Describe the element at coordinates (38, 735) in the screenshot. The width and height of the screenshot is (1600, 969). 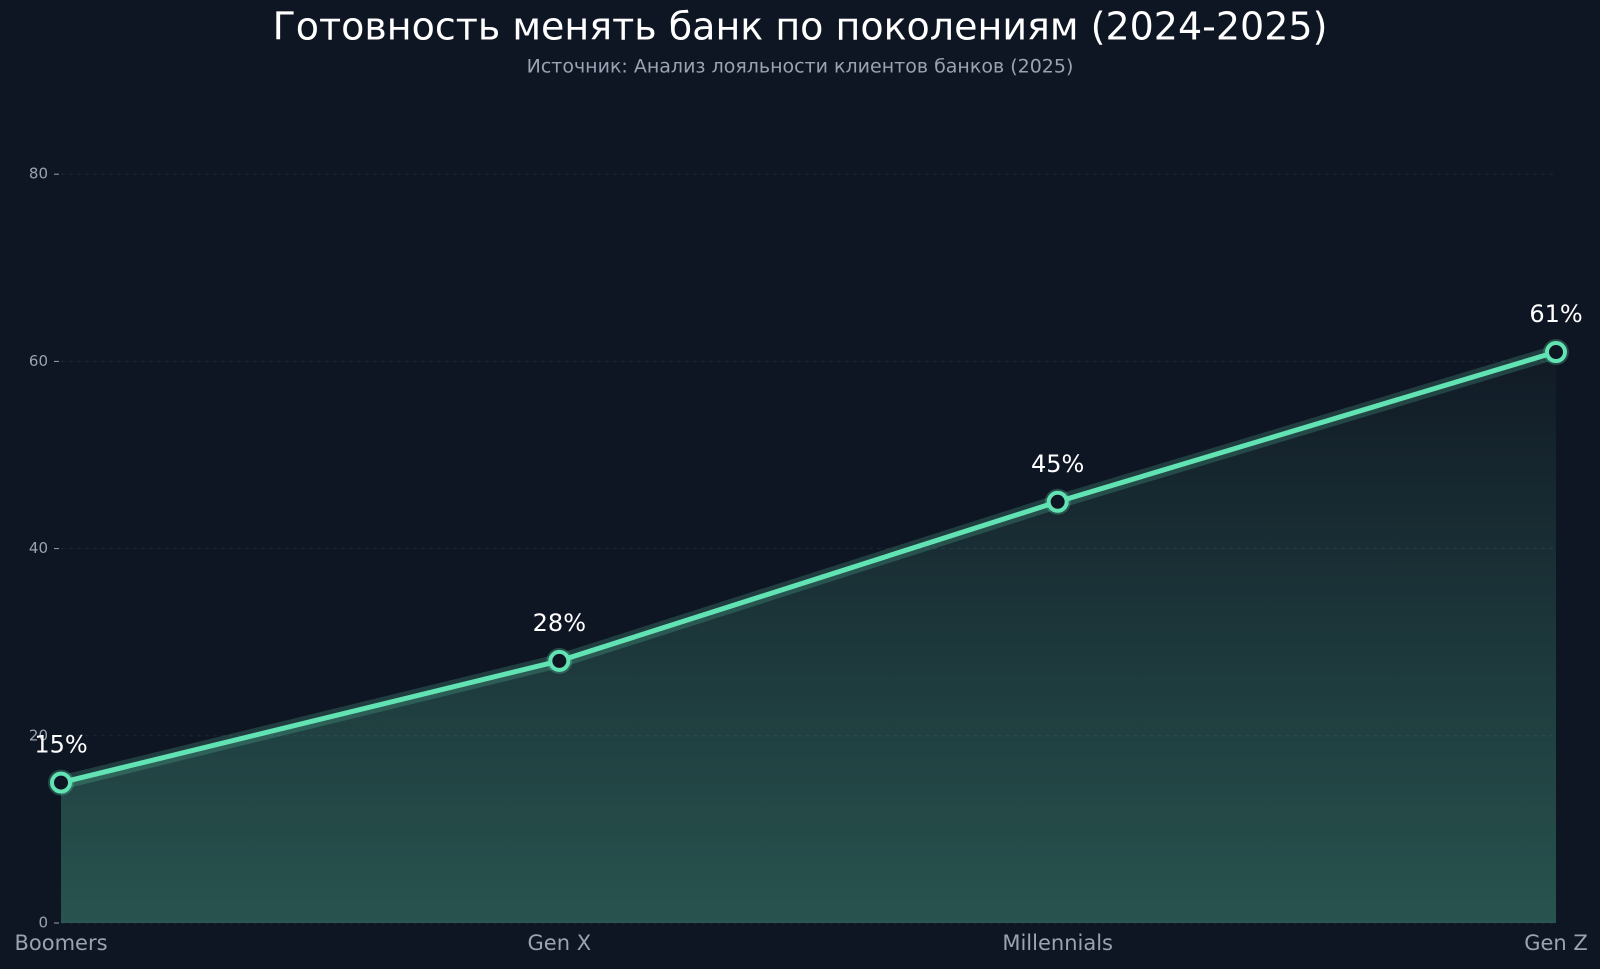
I see `y-tick-label: 20` at that location.